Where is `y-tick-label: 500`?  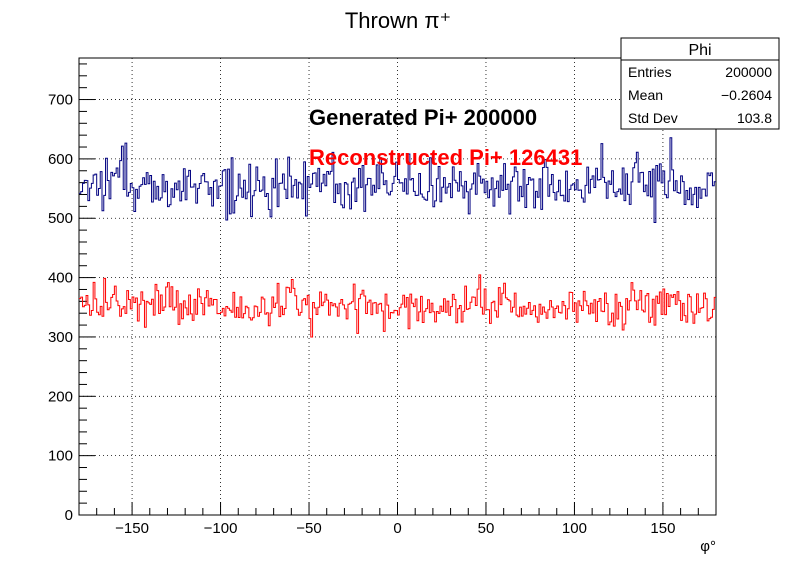 y-tick-label: 500 is located at coordinates (60, 218).